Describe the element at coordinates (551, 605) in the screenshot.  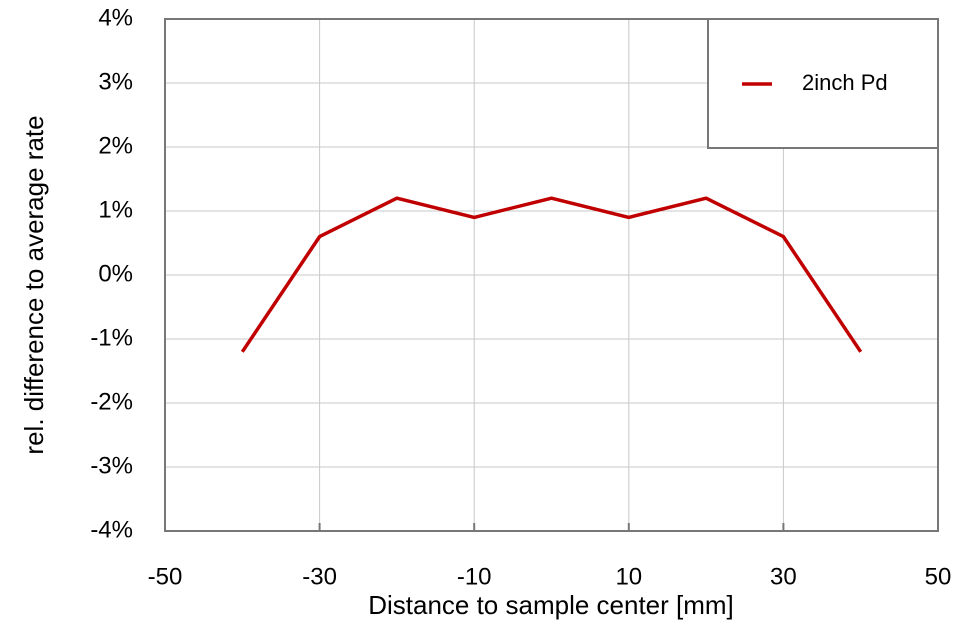
I see `x-axis-title: Distance to sample center [mm]` at that location.